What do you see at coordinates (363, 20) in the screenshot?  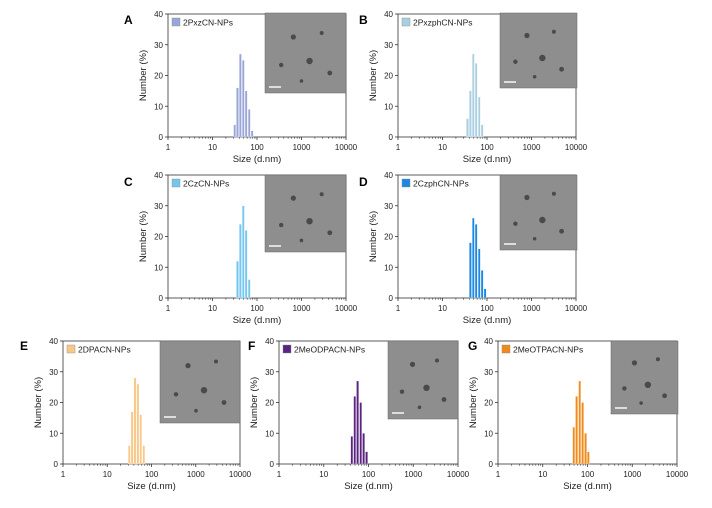 I see `panel-label: B` at bounding box center [363, 20].